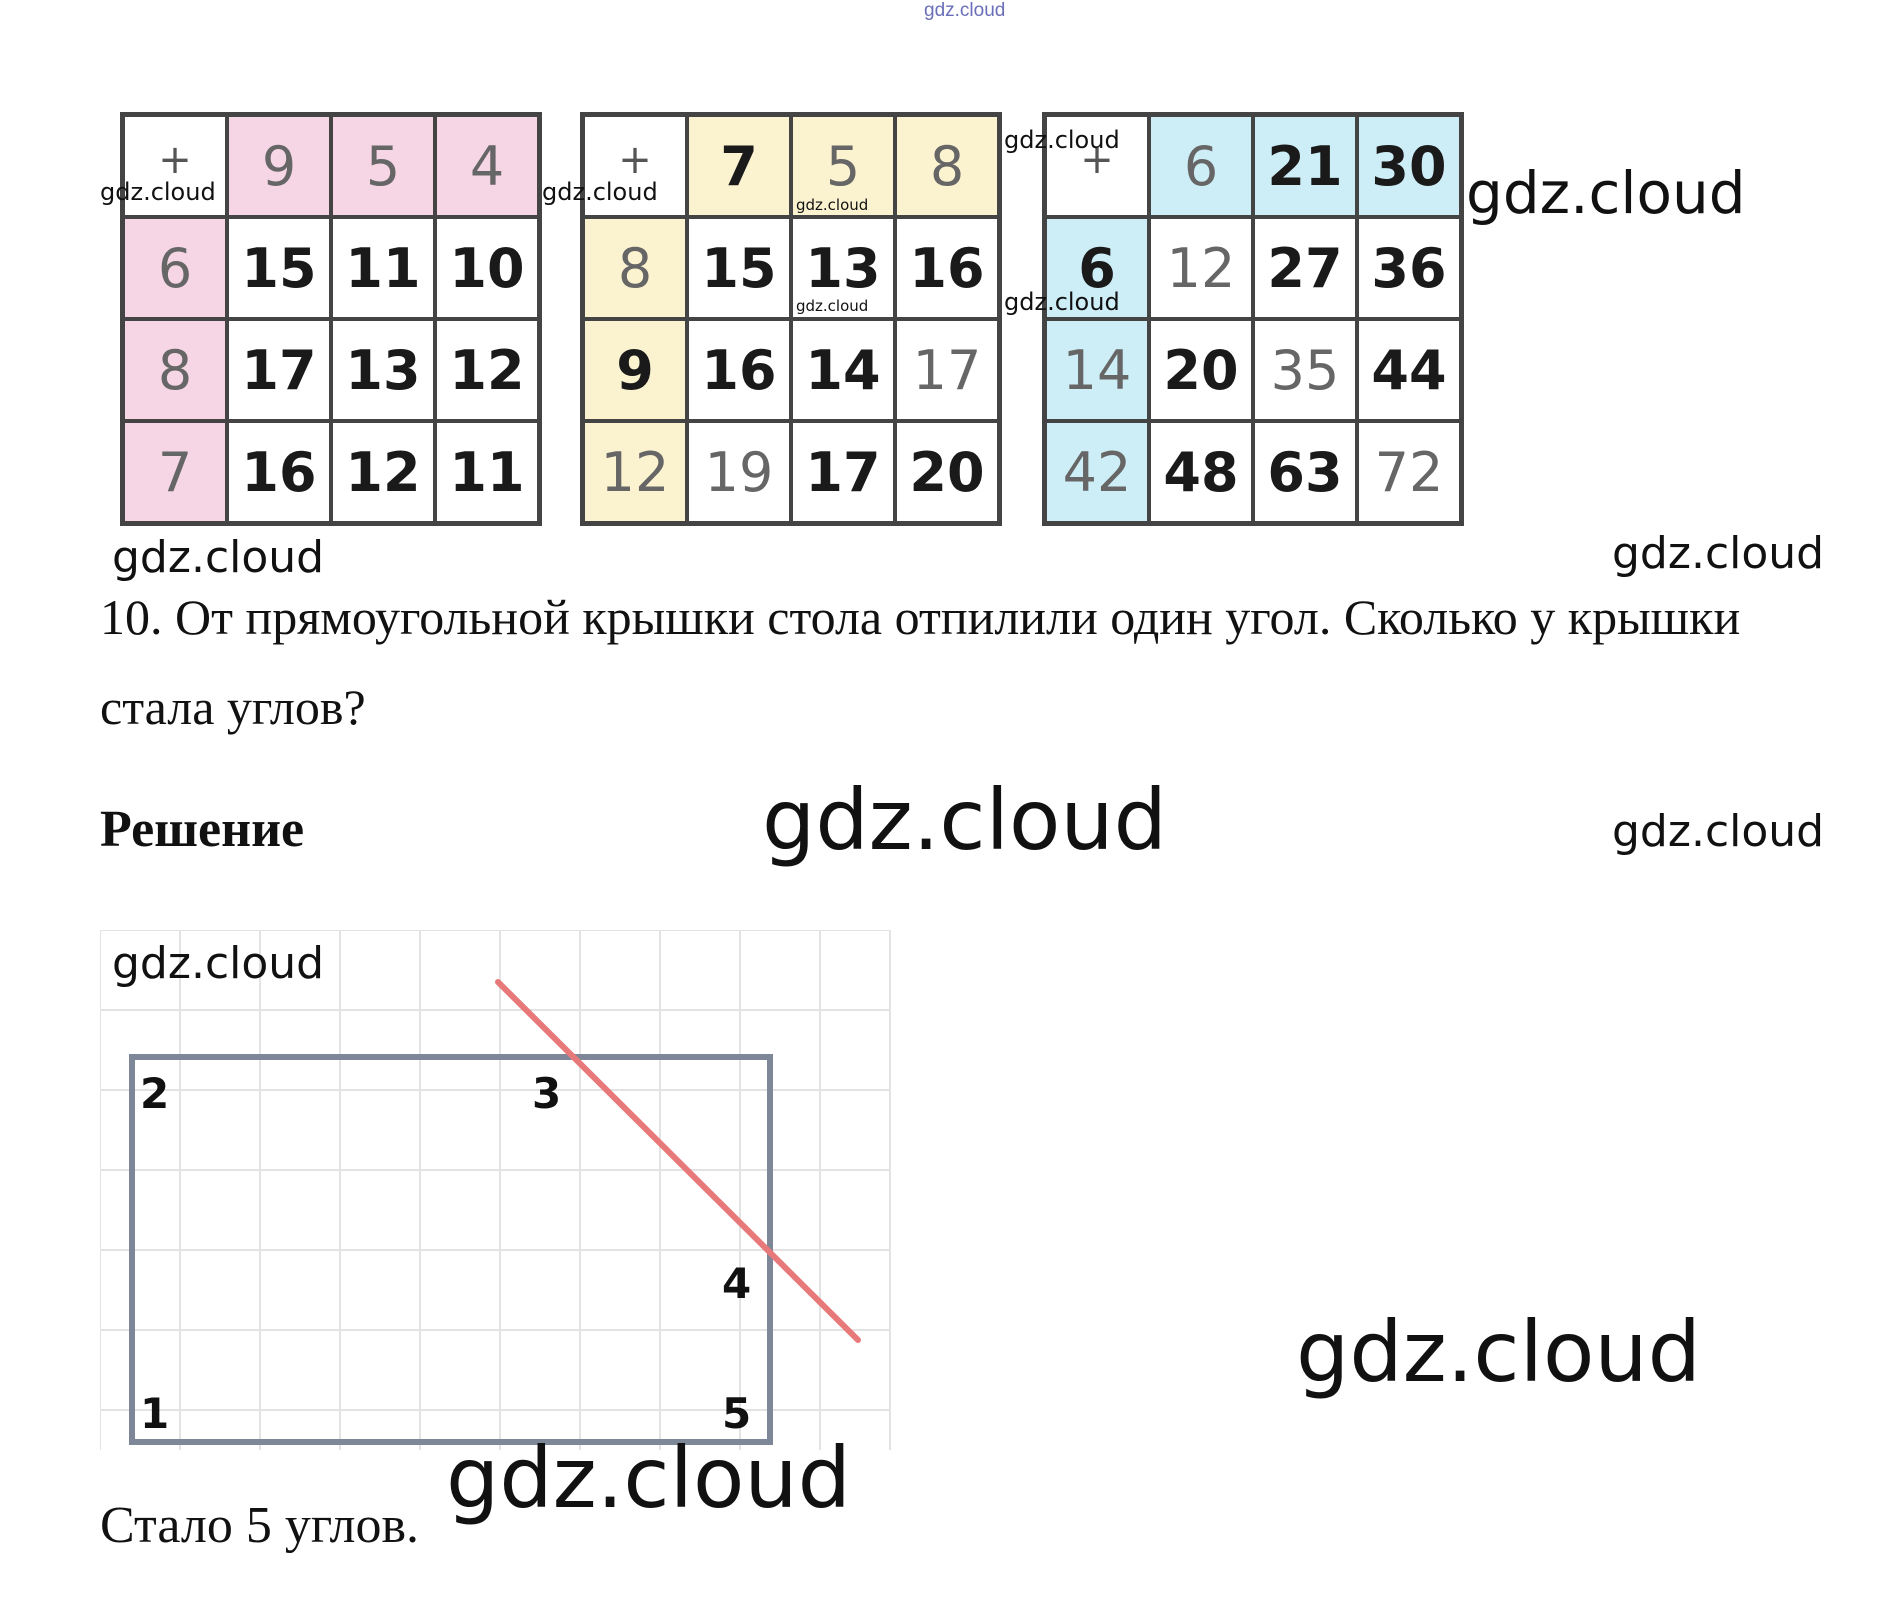  Describe the element at coordinates (1305, 472) in the screenshot. I see `sum-cell: 63` at that location.